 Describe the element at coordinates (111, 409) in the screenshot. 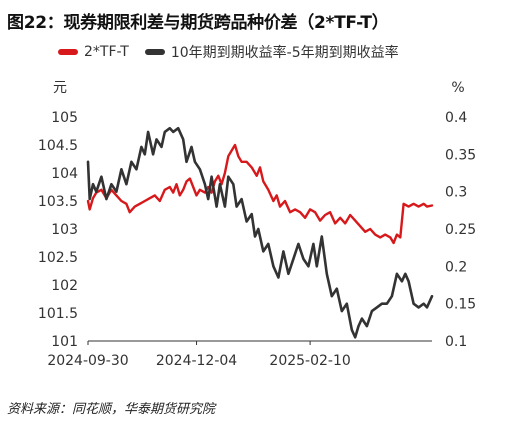

I see `source-note: 资料来源：同花顺，华泰期货研究院` at that location.